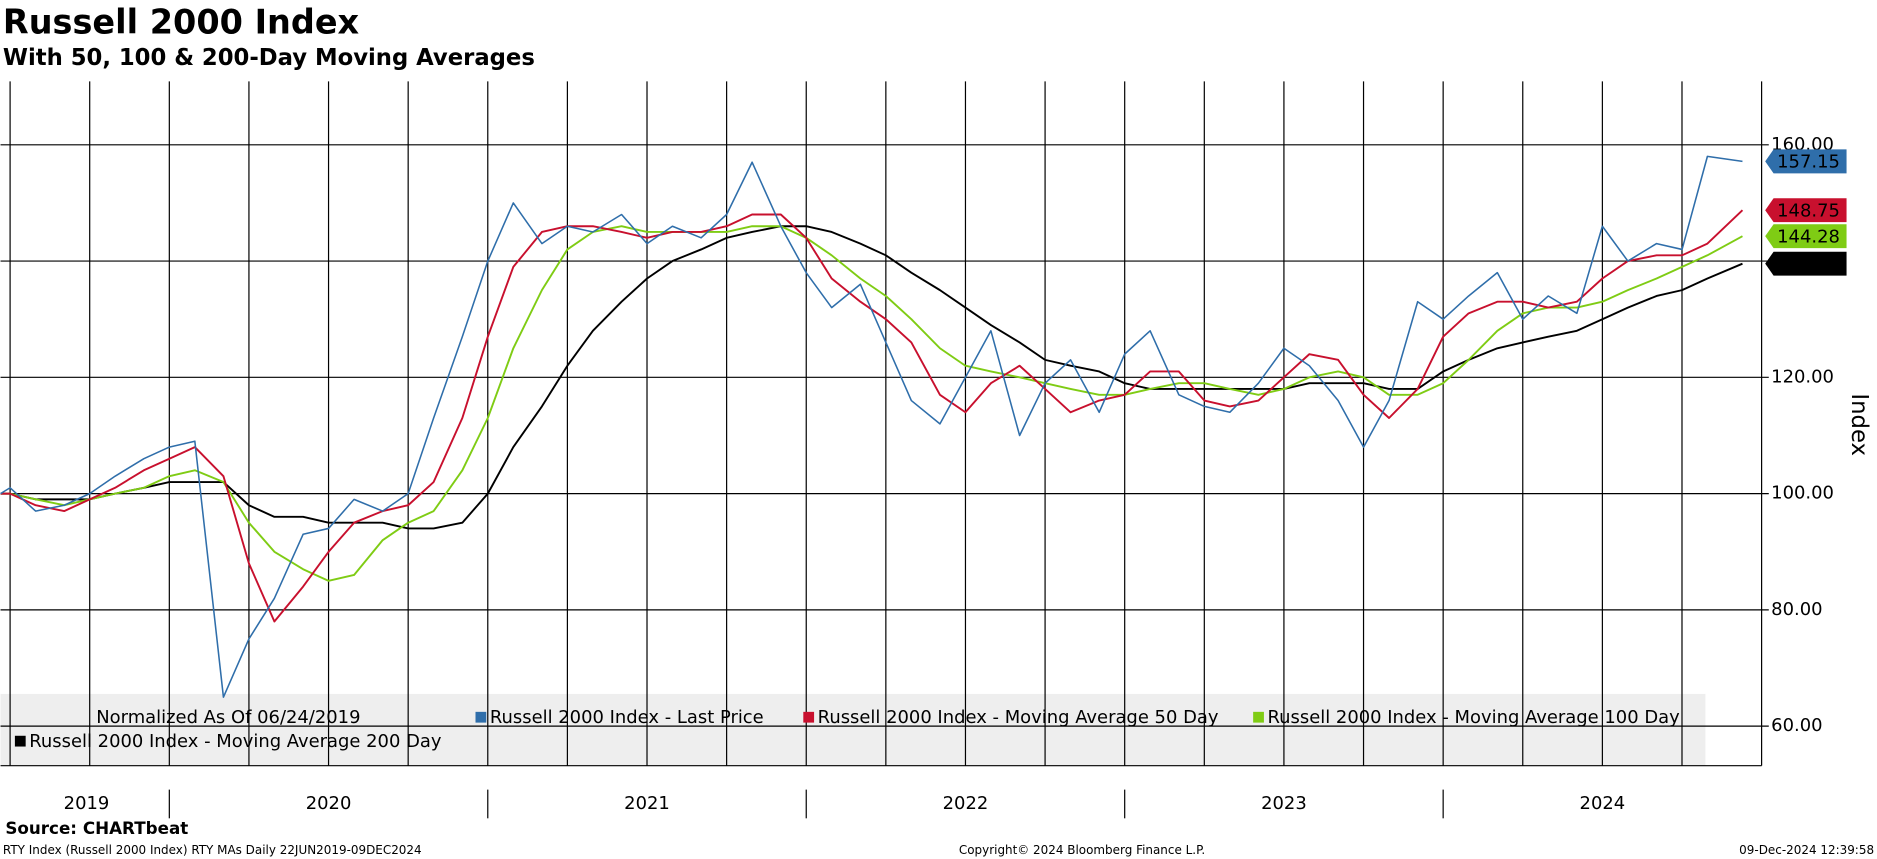 The width and height of the screenshot is (1877, 859). I want to click on chart-subtitle: With 50, 100 & 200-Day Moving Averages, so click(269, 58).